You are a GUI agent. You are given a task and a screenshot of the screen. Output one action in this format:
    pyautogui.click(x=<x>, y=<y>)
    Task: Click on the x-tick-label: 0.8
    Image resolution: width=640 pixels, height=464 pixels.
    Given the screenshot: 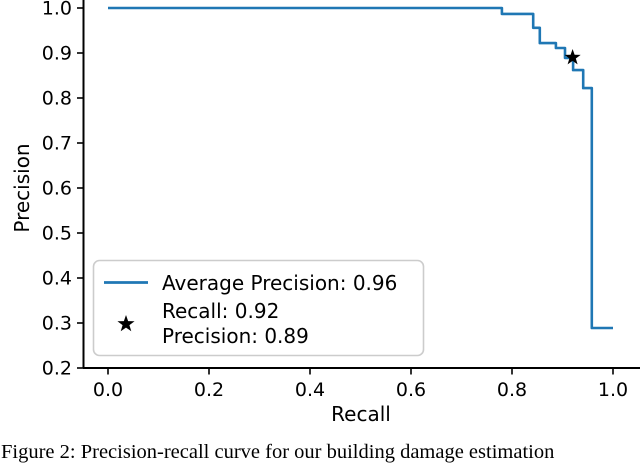 What is the action you would take?
    pyautogui.click(x=512, y=390)
    